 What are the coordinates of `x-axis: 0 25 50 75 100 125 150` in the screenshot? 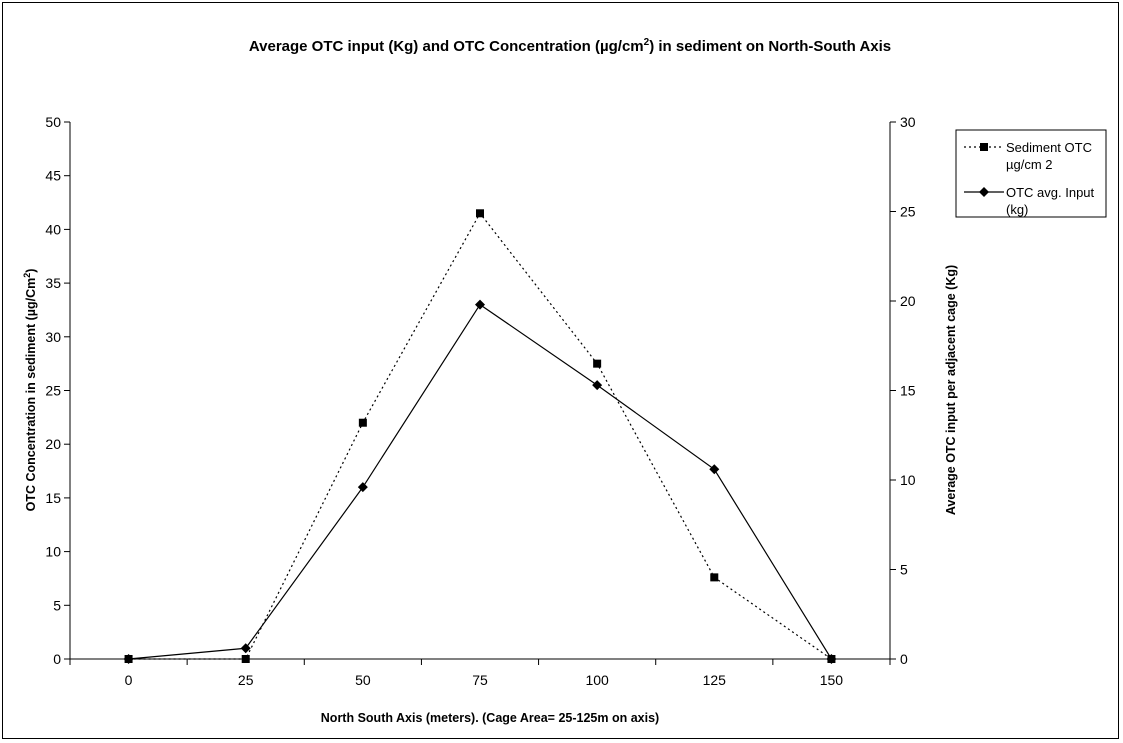 It's located at (480, 673).